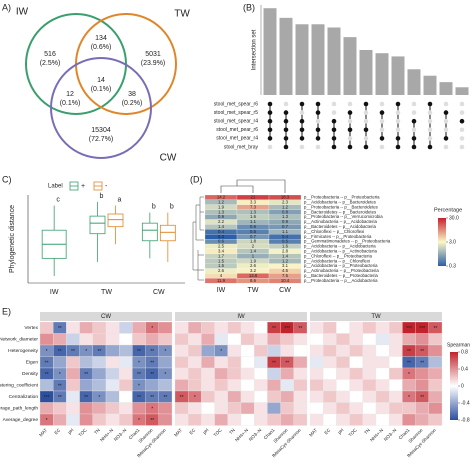 This screenshot has height=474, width=474. Describe the element at coordinates (21, 420) in the screenshot. I see `row-label: Average_degree` at that location.